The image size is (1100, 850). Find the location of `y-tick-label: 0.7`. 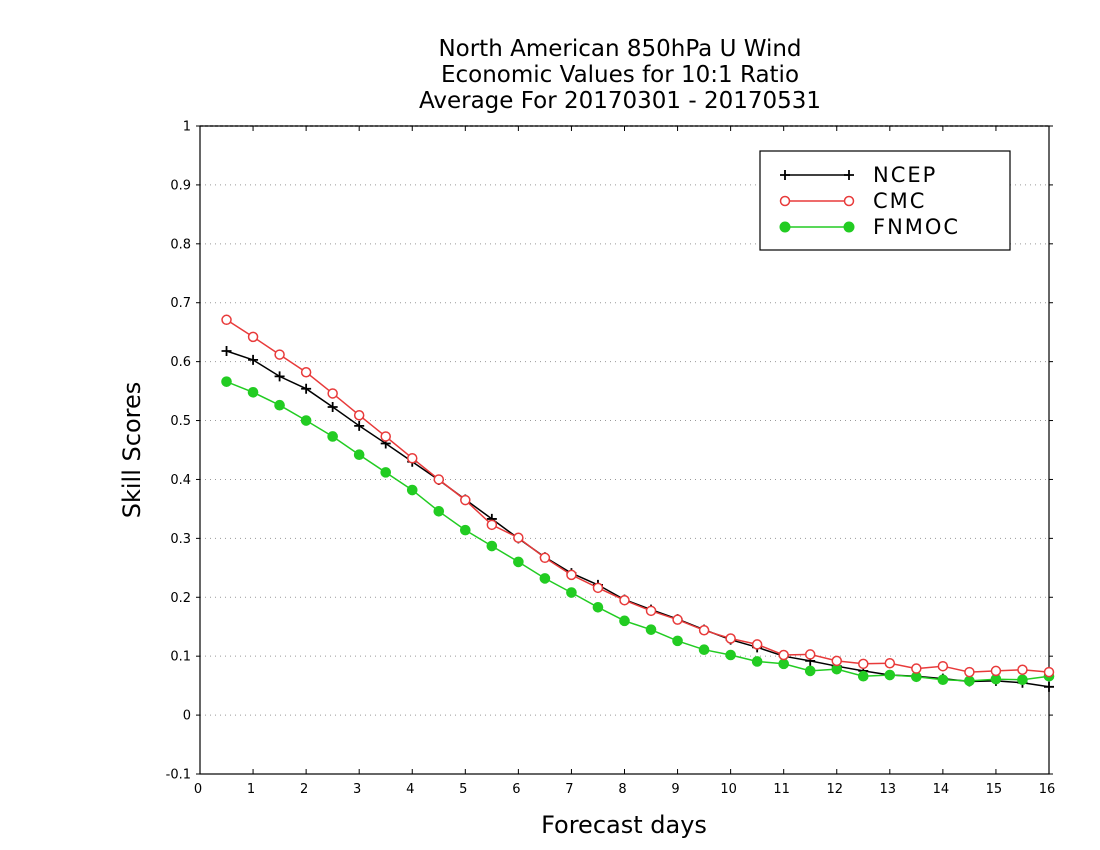

y-tick-label: 0.7 is located at coordinates (180, 303).